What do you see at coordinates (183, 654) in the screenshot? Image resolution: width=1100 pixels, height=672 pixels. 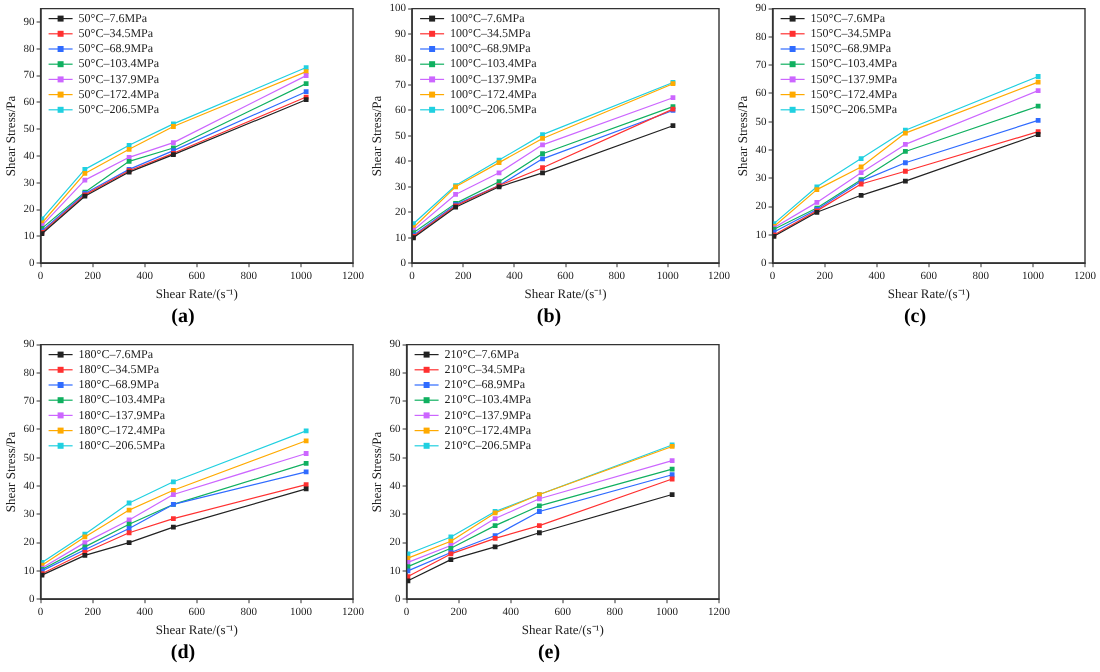 I see `text: (d)` at bounding box center [183, 654].